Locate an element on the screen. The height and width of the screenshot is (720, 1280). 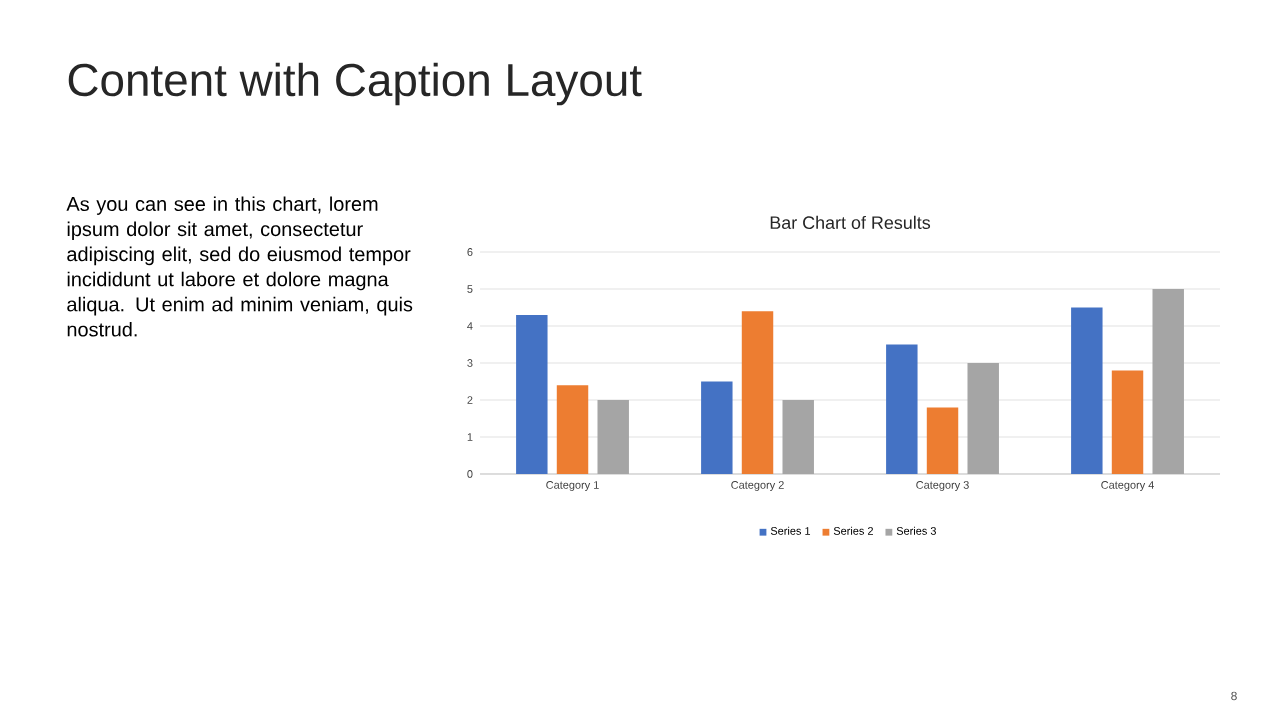
text: As you can see in this chart, lorem ipsum dolor sit amet, consectetur adipiscing elit, sed do eiusmod tempor incididunt ut labore et dolore magna aliqua. Ut enim ad minim veniam, quis nostrud. is located at coordinates (239, 266).